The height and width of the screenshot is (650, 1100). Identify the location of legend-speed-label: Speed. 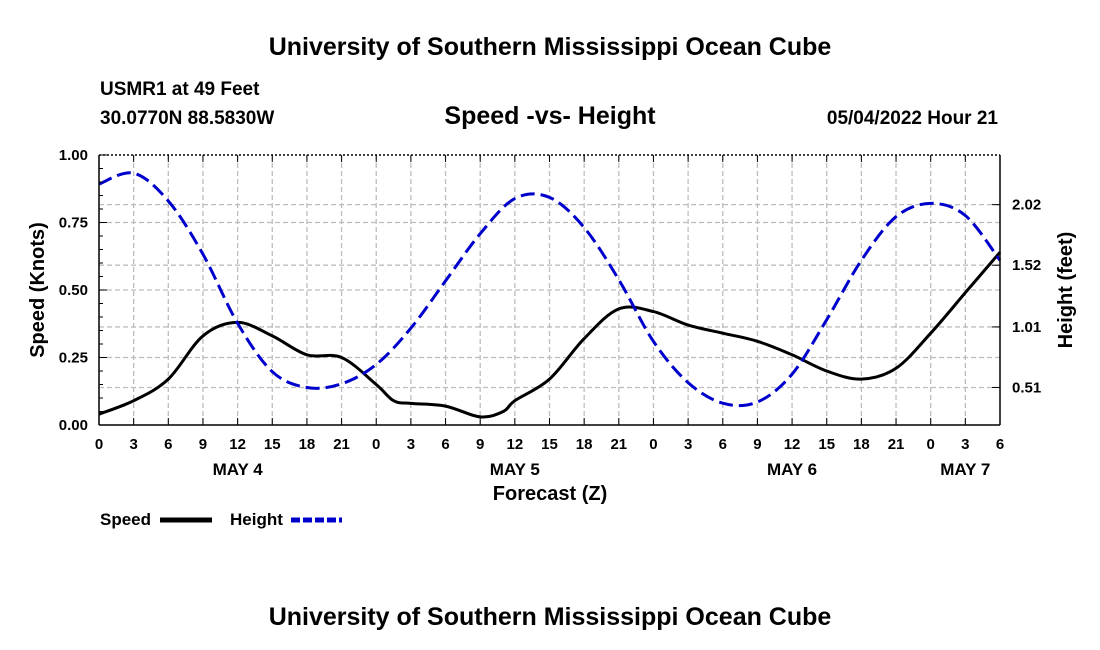
(125, 519).